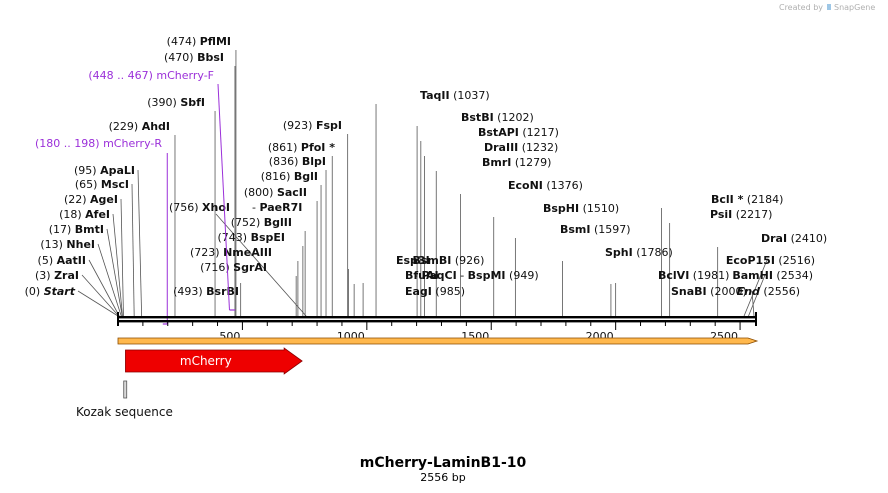 The image size is (888, 493). I want to click on site-extra-paer7i: - PaeR7I, so click(277, 207).